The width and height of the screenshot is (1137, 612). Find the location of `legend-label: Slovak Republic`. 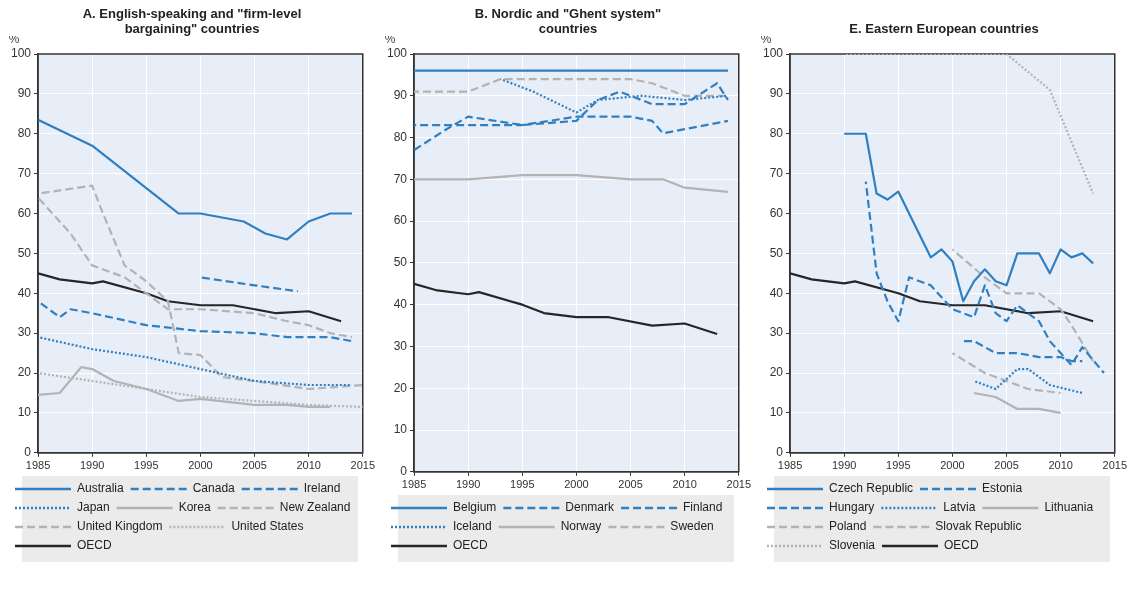

legend-label: Slovak Republic is located at coordinates (978, 526).